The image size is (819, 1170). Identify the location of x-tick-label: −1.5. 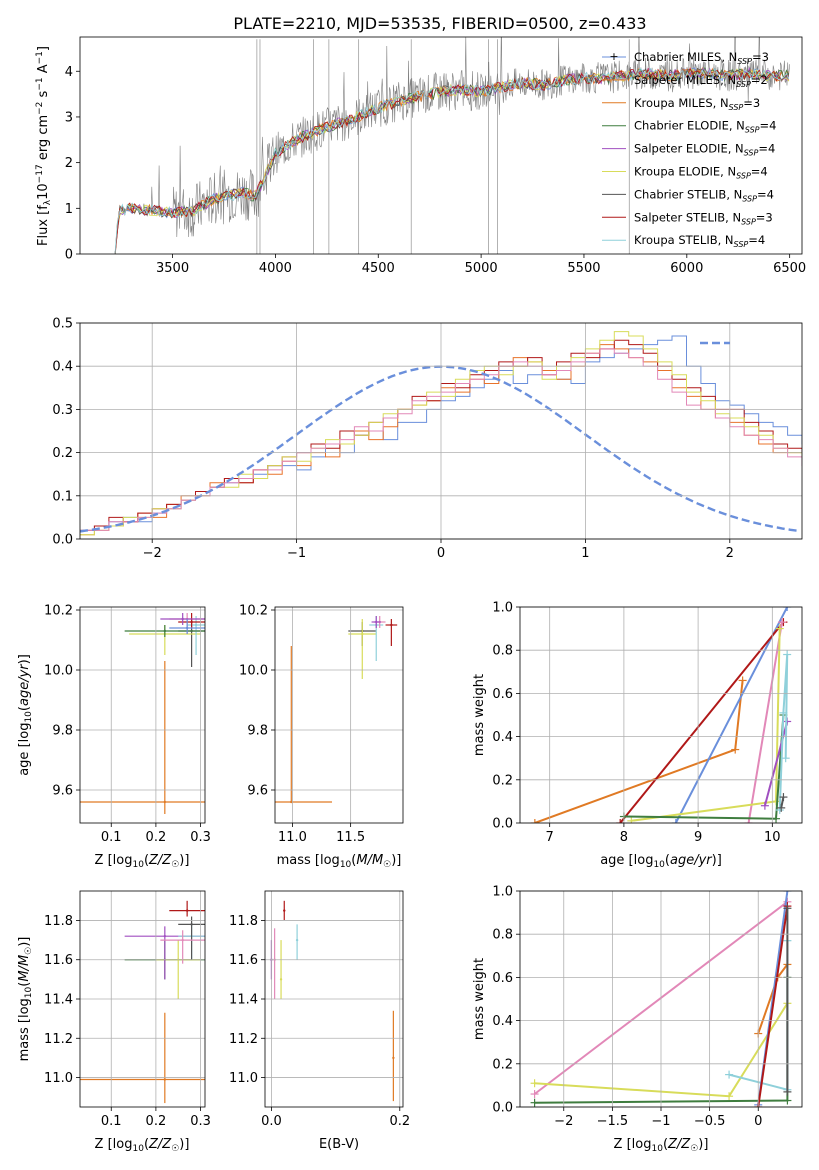
(613, 1121).